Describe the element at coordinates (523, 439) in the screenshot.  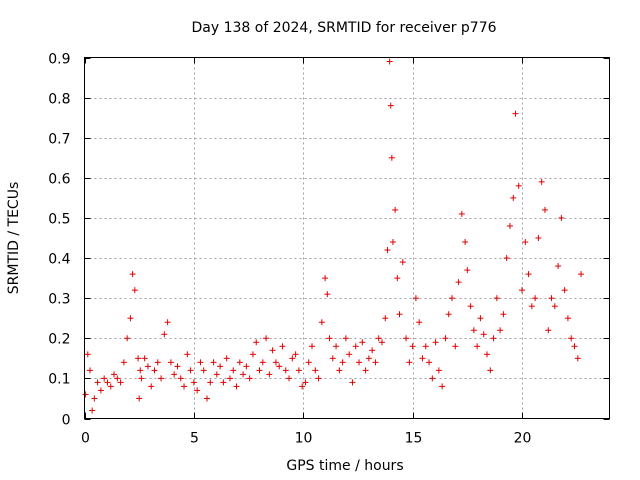
I see `x-tick-label: 20` at that location.